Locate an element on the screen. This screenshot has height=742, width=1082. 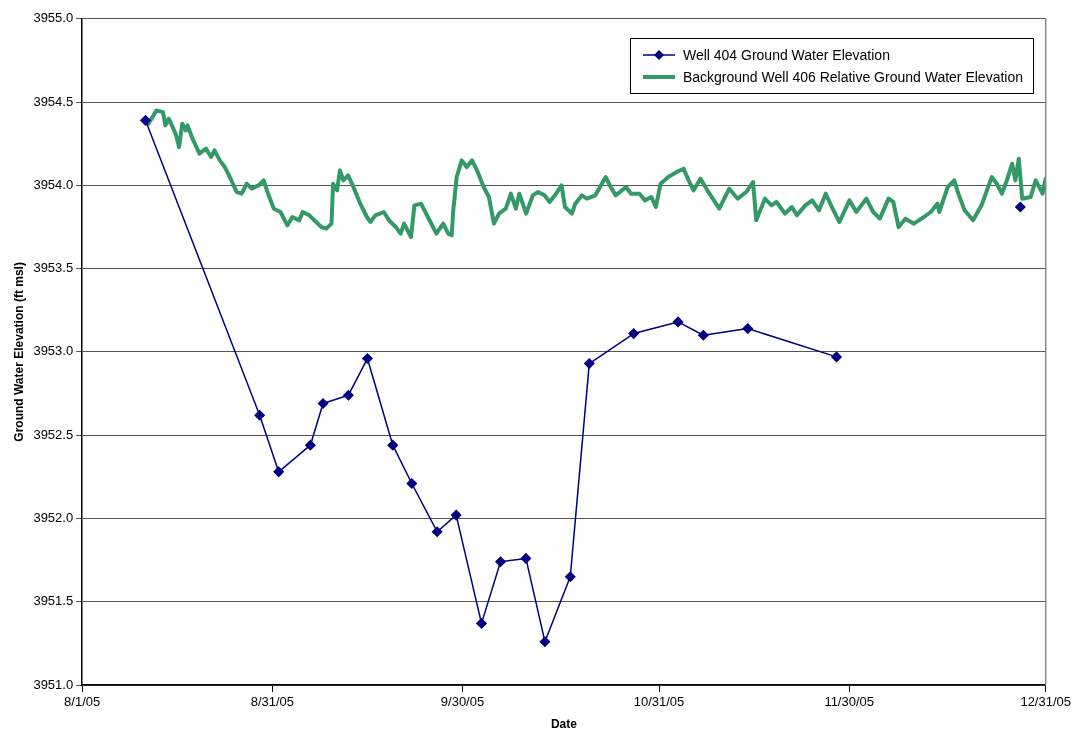
legend-label: Background Well 406 Relative Ground Water Elevation is located at coordinates (852, 77).